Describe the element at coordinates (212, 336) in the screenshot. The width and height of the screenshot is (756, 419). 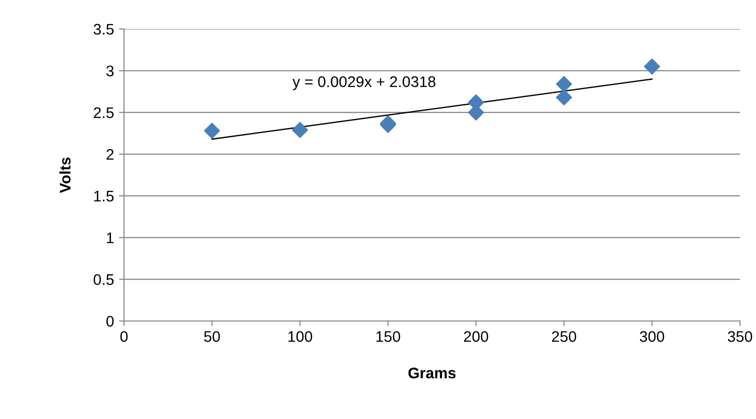
I see `x-tick-label: 50` at that location.